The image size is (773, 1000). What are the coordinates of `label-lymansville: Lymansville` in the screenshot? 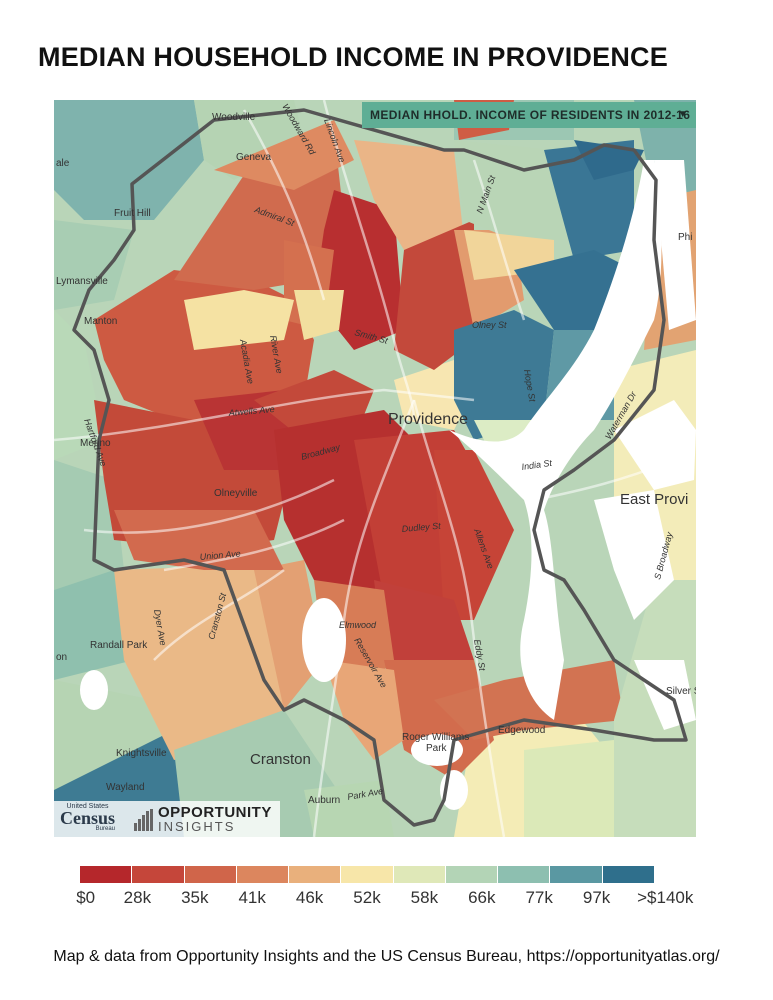 It's located at (82, 281).